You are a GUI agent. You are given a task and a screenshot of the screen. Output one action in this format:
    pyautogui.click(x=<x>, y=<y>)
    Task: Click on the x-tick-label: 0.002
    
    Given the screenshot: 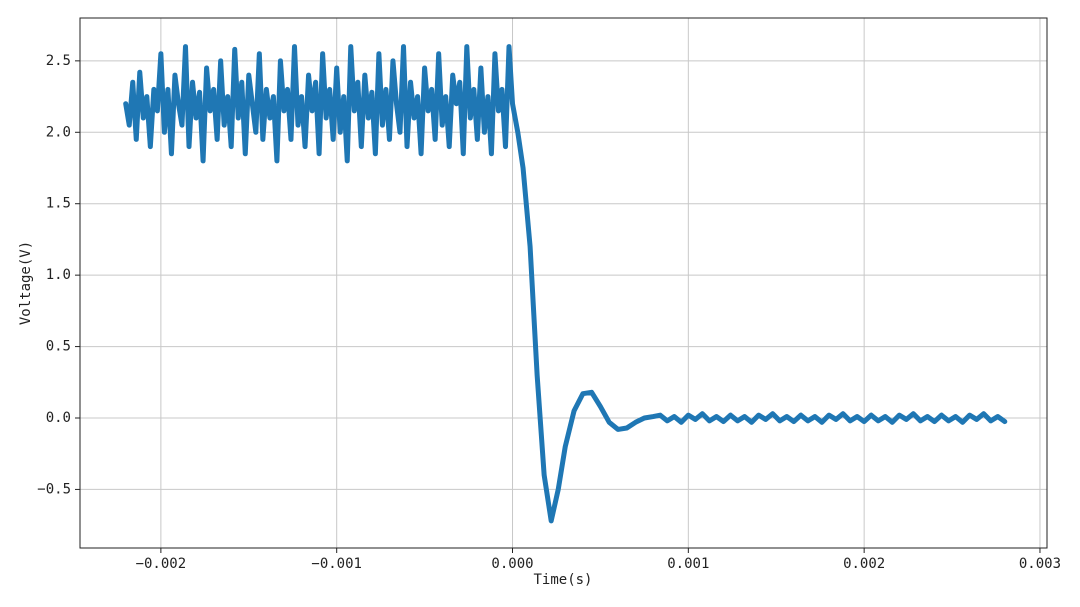 What is the action you would take?
    pyautogui.click(x=864, y=564)
    